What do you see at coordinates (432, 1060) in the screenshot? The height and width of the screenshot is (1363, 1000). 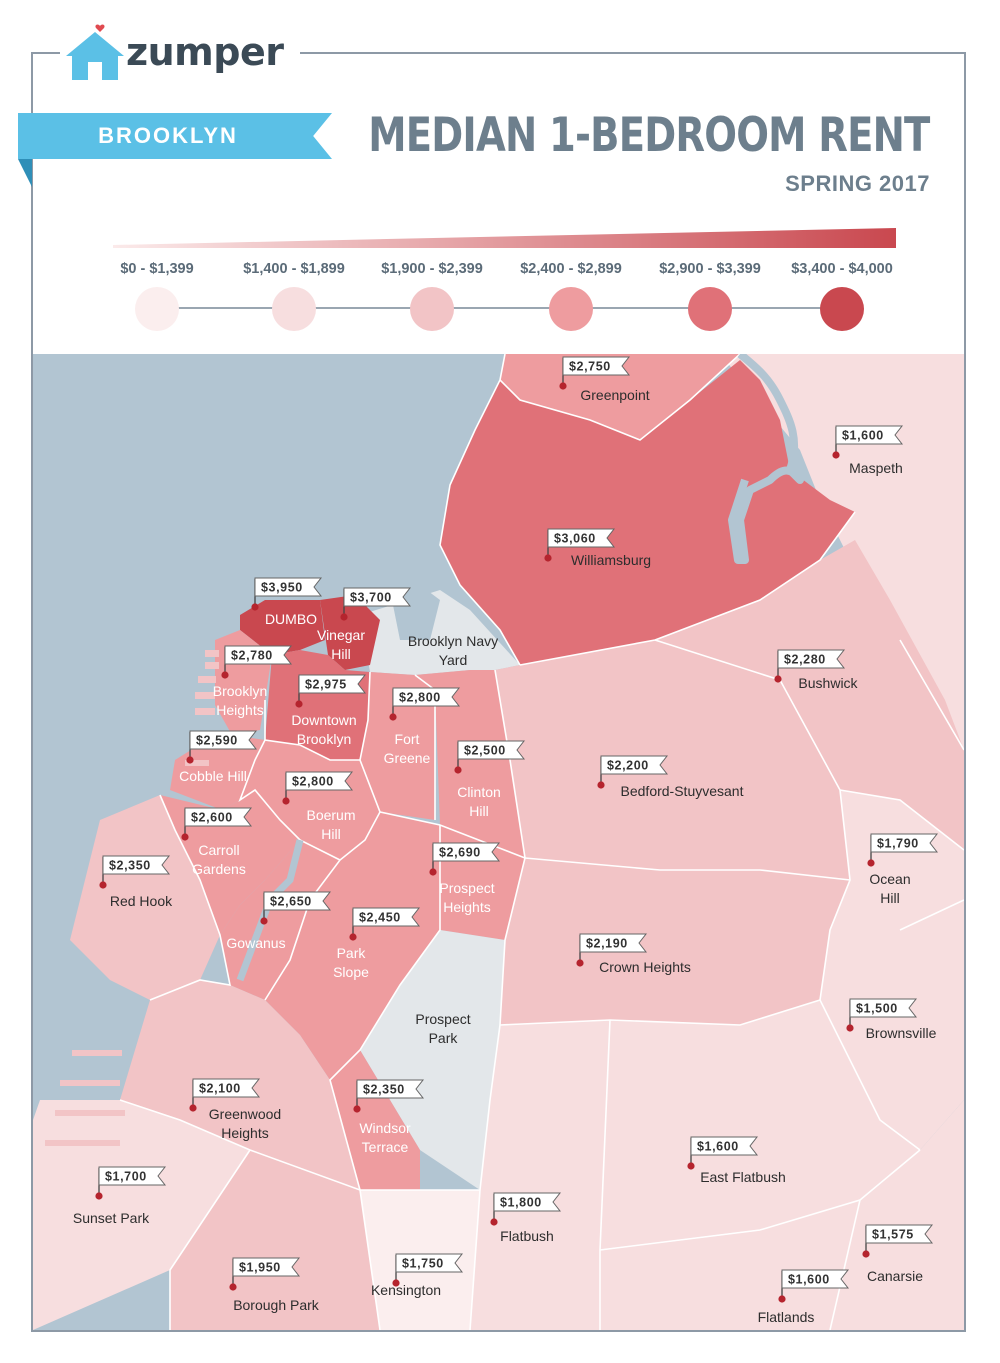 I see `region-prospect-park` at bounding box center [432, 1060].